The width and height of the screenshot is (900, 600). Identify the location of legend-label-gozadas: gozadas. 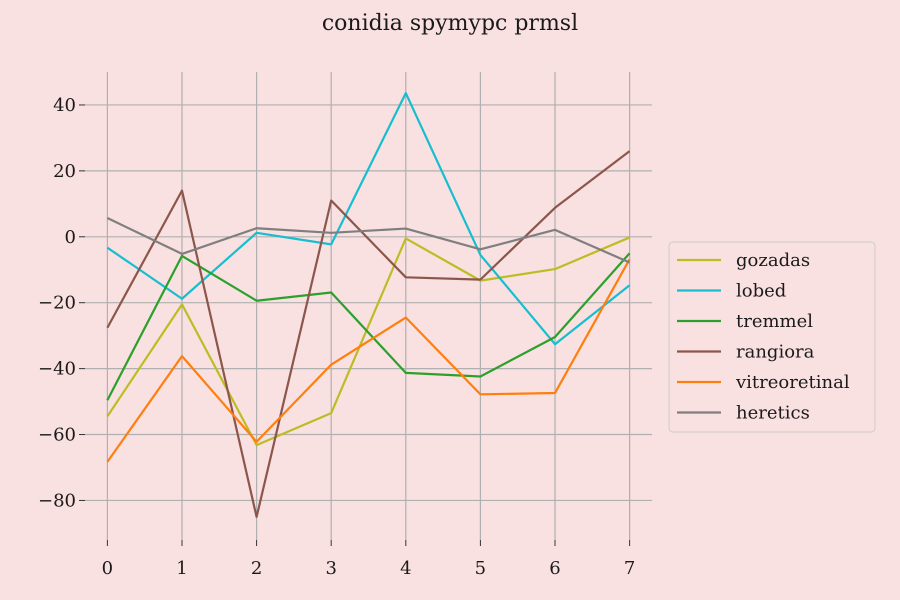
(773, 260).